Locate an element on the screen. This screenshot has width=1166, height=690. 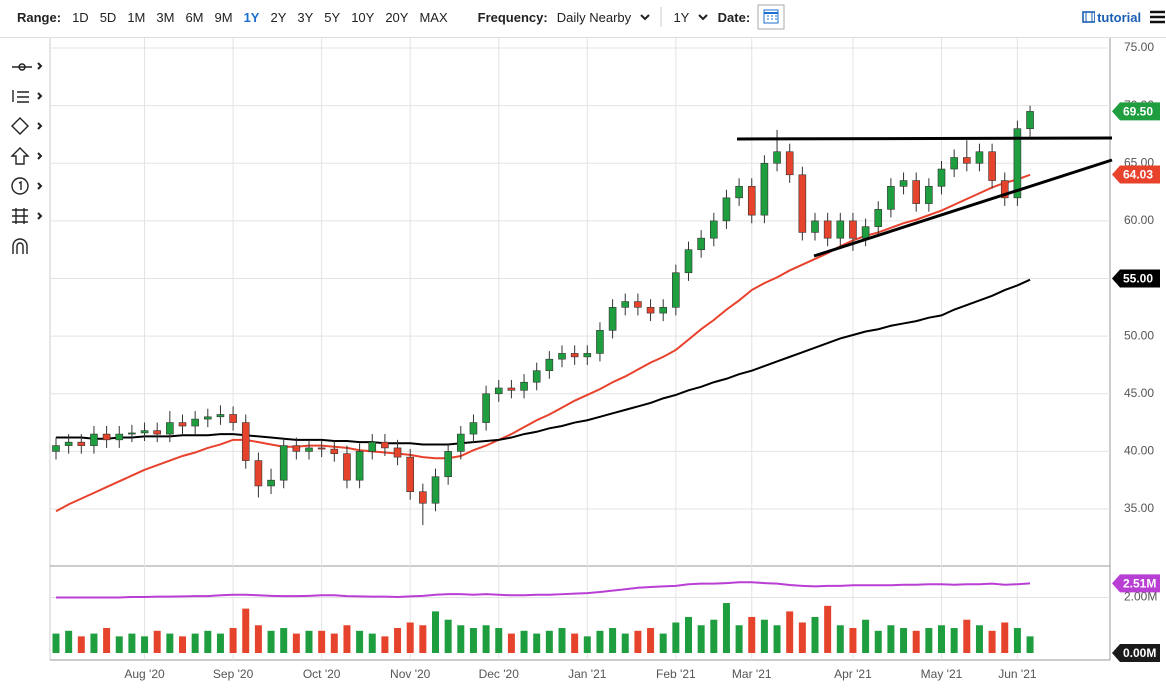
resistance-line is located at coordinates (924, 138).